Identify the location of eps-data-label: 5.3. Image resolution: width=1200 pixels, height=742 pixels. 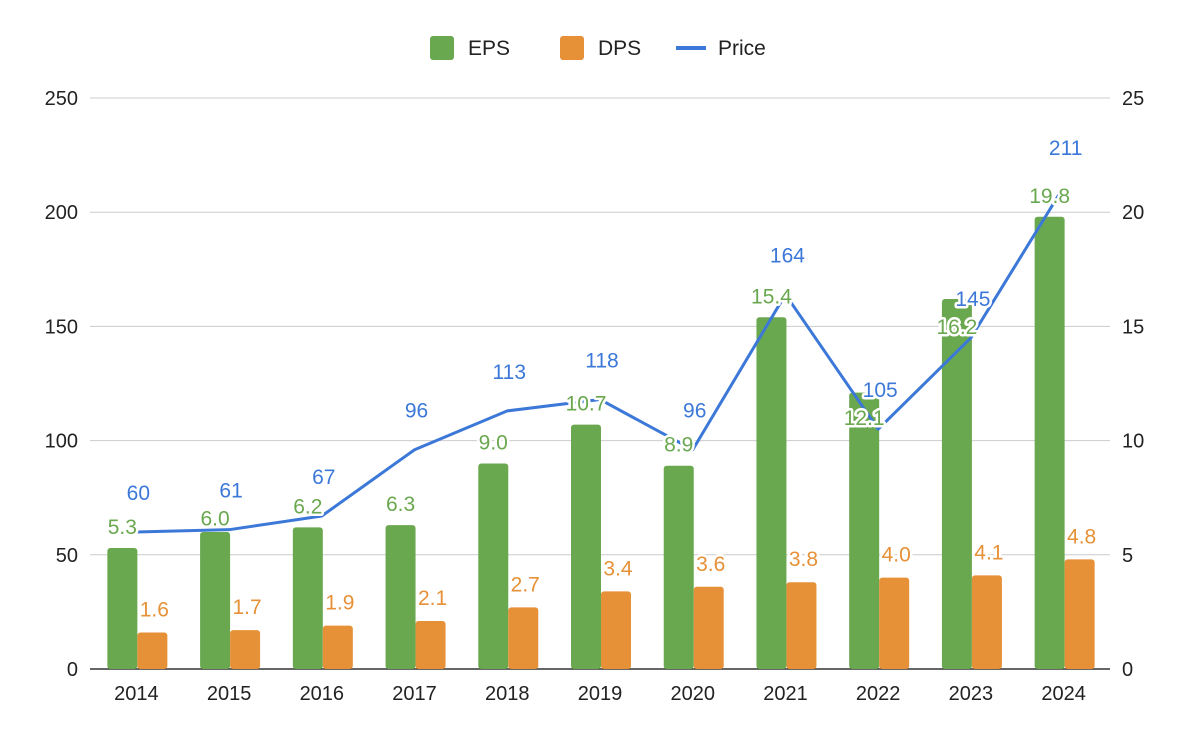
(122, 527).